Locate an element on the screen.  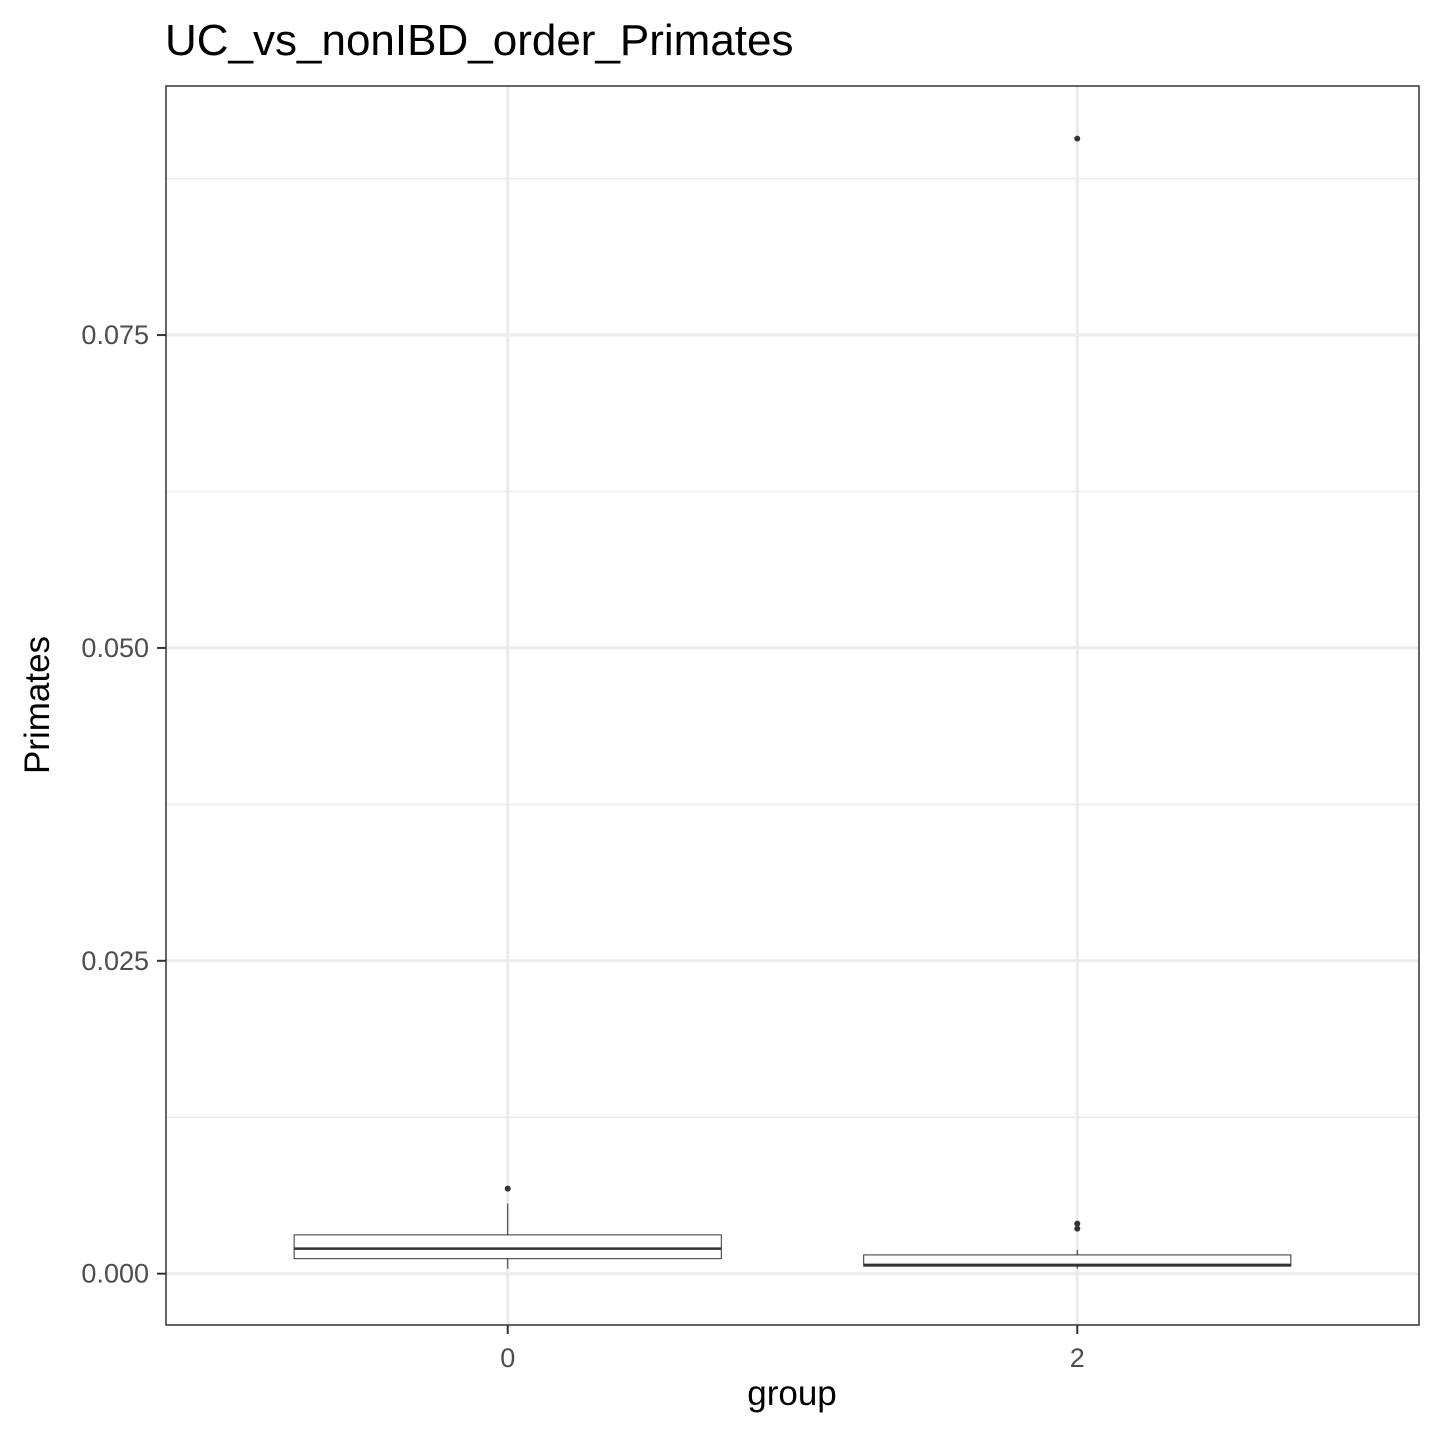
y-tick-label: 0.050 is located at coordinates (115, 648).